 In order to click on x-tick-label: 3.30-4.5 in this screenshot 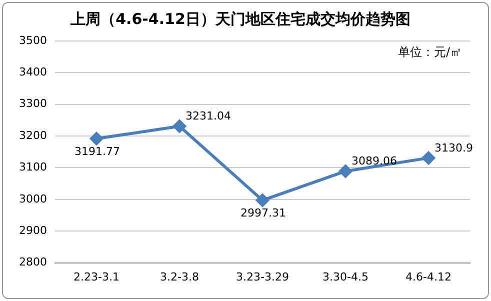, I will do `click(345, 277)`.